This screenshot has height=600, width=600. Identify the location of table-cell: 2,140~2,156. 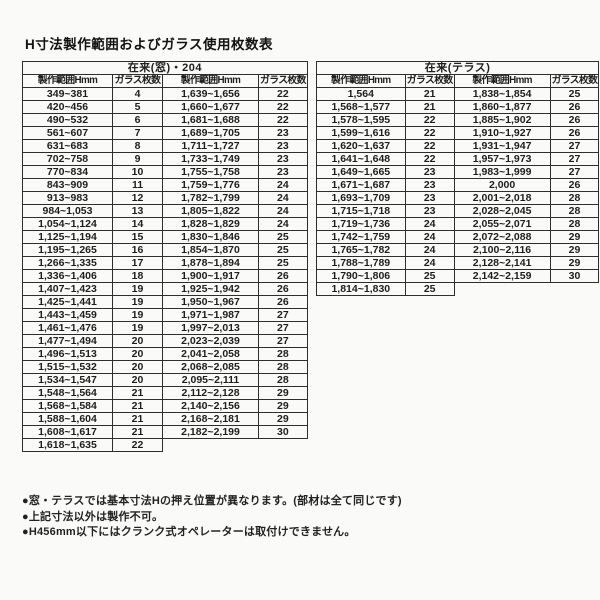
(210, 406).